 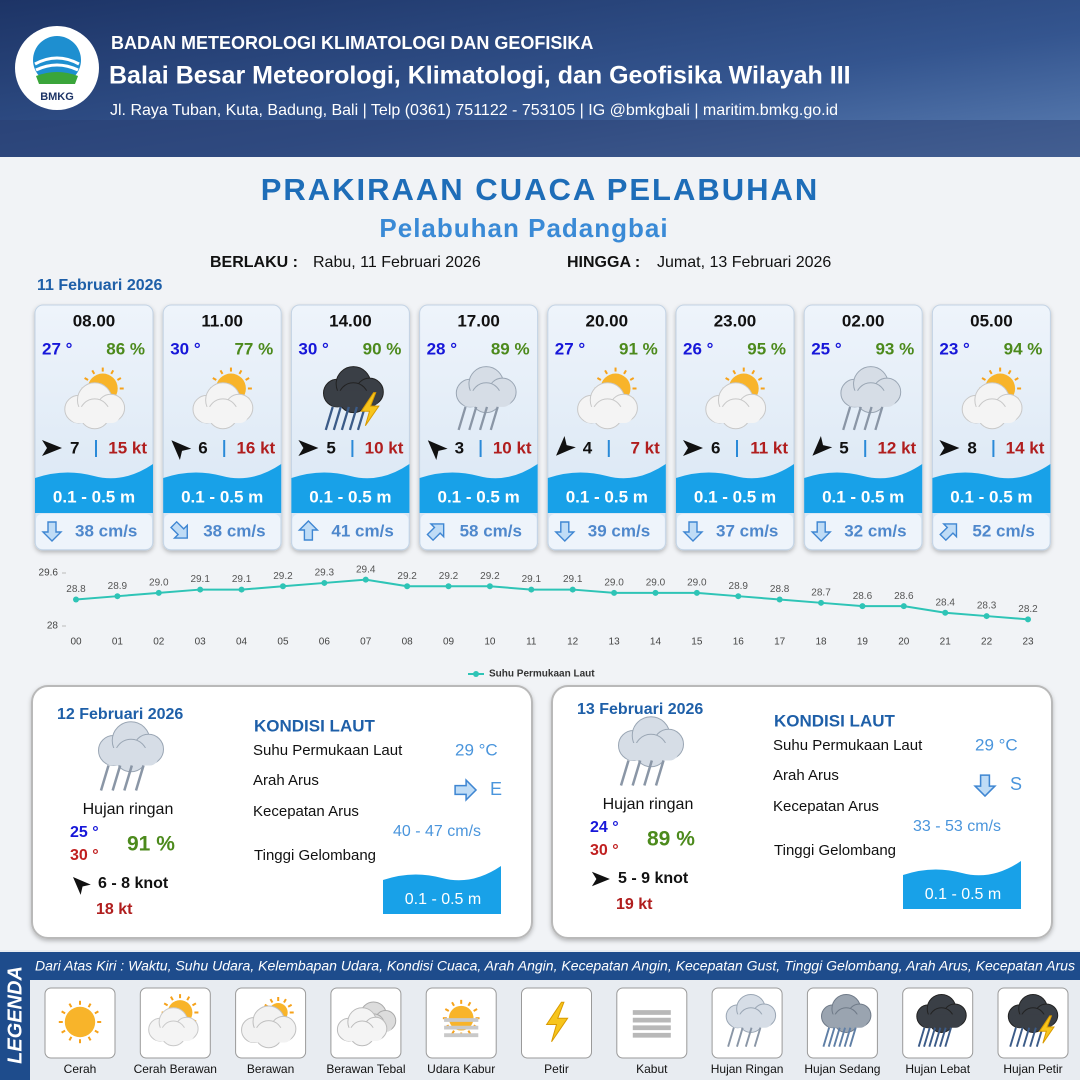 What do you see at coordinates (491, 530) in the screenshot?
I see `current-speed: 58 cm/s` at bounding box center [491, 530].